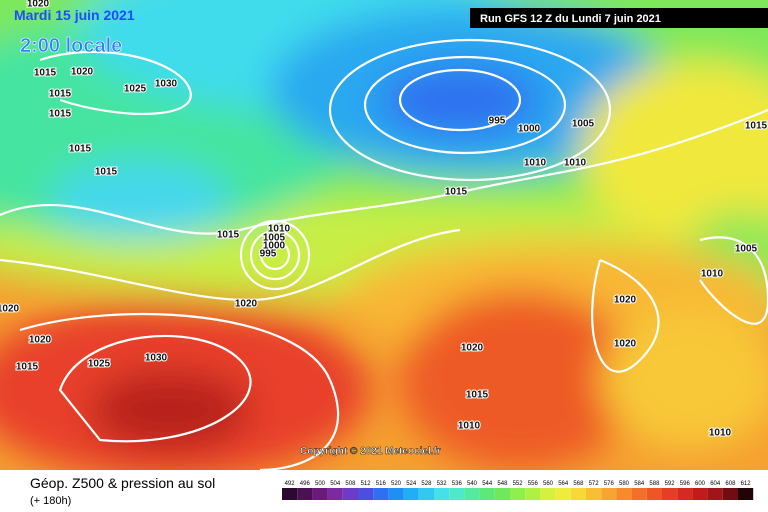 This screenshot has width=768, height=512. What do you see at coordinates (654, 484) in the screenshot?
I see `colorbar-label: 588` at bounding box center [654, 484].